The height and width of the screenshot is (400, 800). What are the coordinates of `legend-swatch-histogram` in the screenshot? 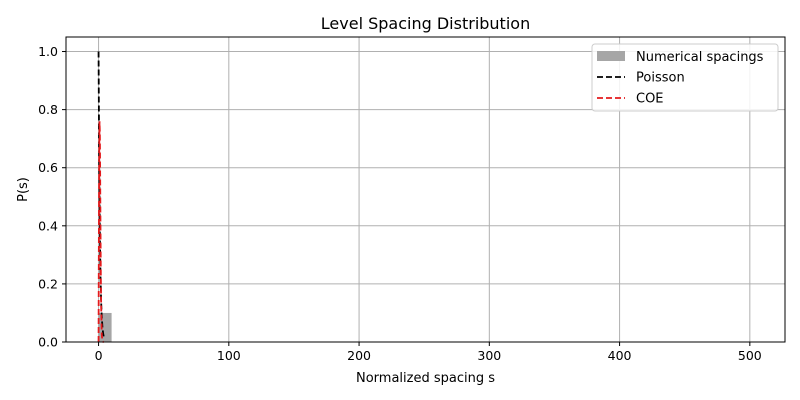 It's located at (611, 56).